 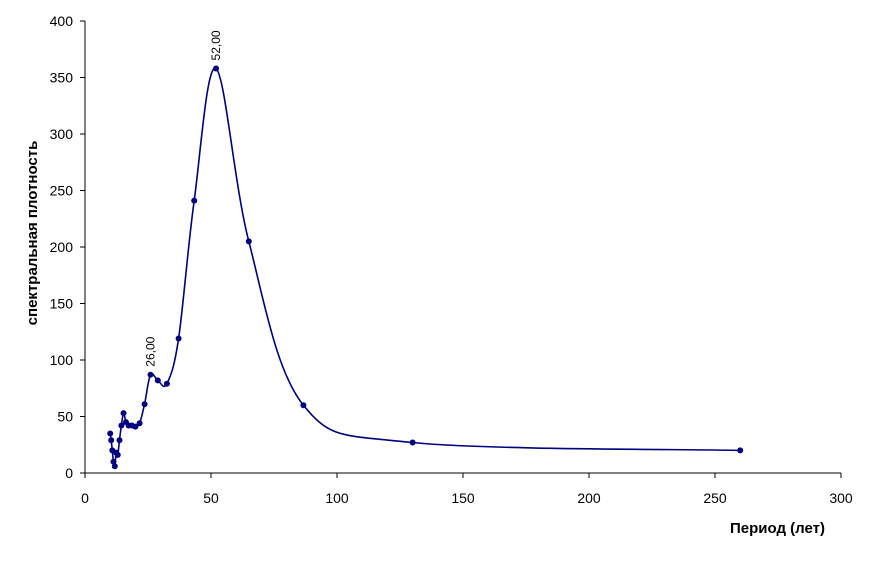 I want to click on y-tick-label: 300, so click(x=62, y=134).